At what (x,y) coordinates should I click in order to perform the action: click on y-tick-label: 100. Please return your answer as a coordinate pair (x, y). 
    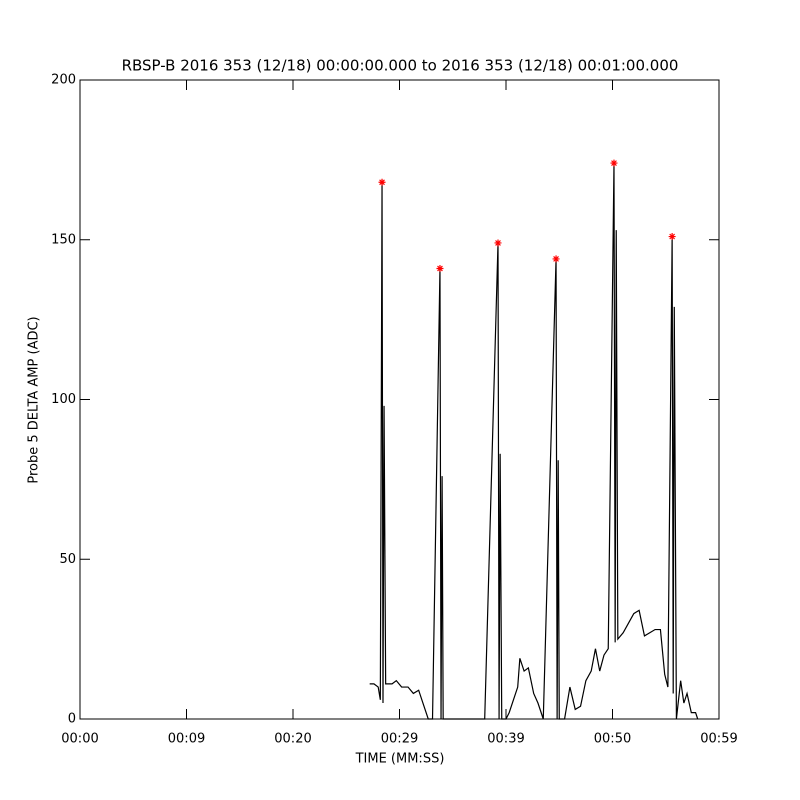
    Looking at the image, I should click on (63, 399).